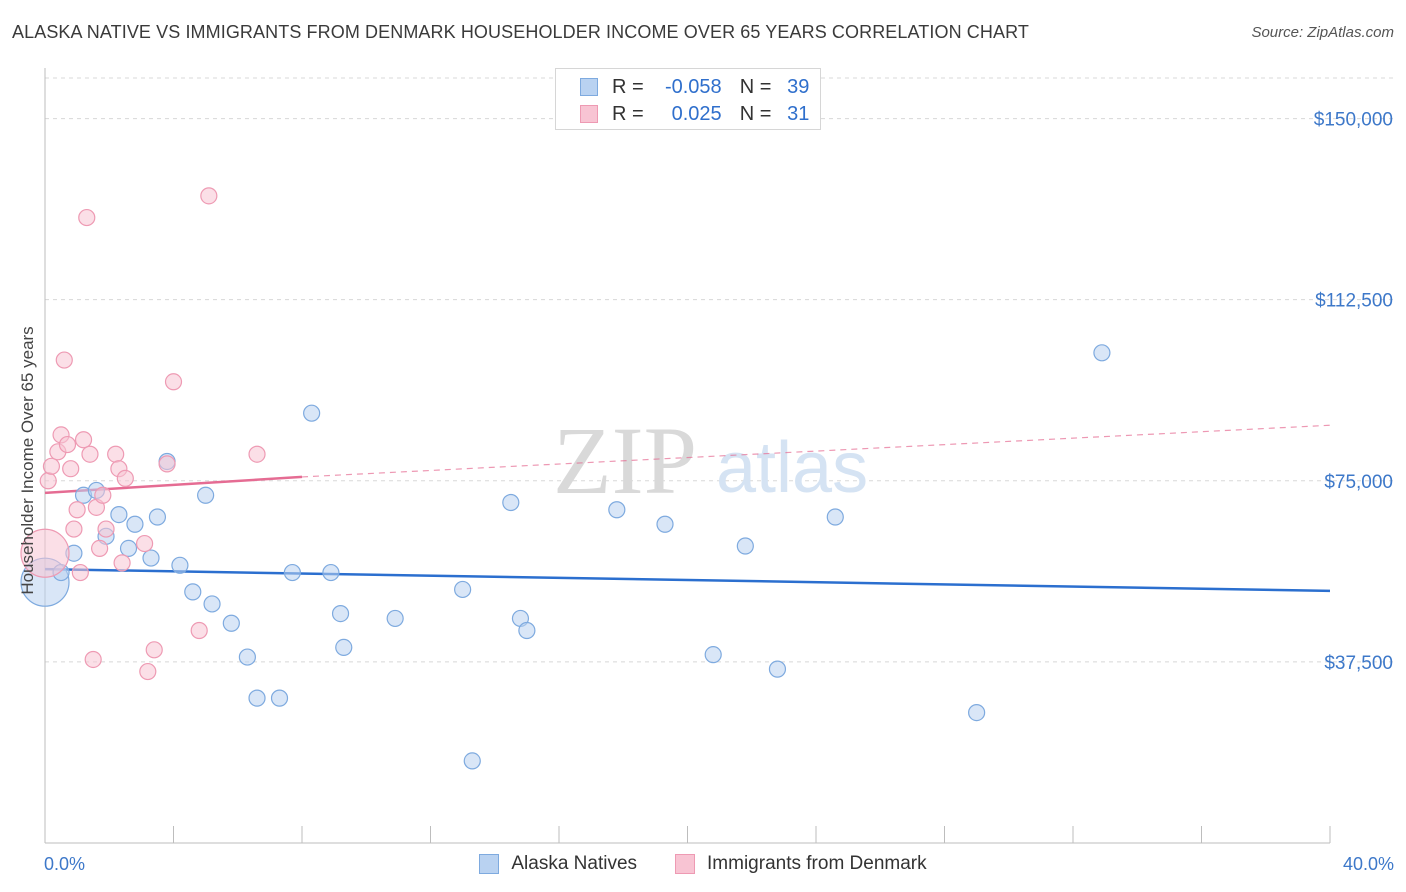  Describe the element at coordinates (489, 864) in the screenshot. I see `series-swatch-blue` at that location.